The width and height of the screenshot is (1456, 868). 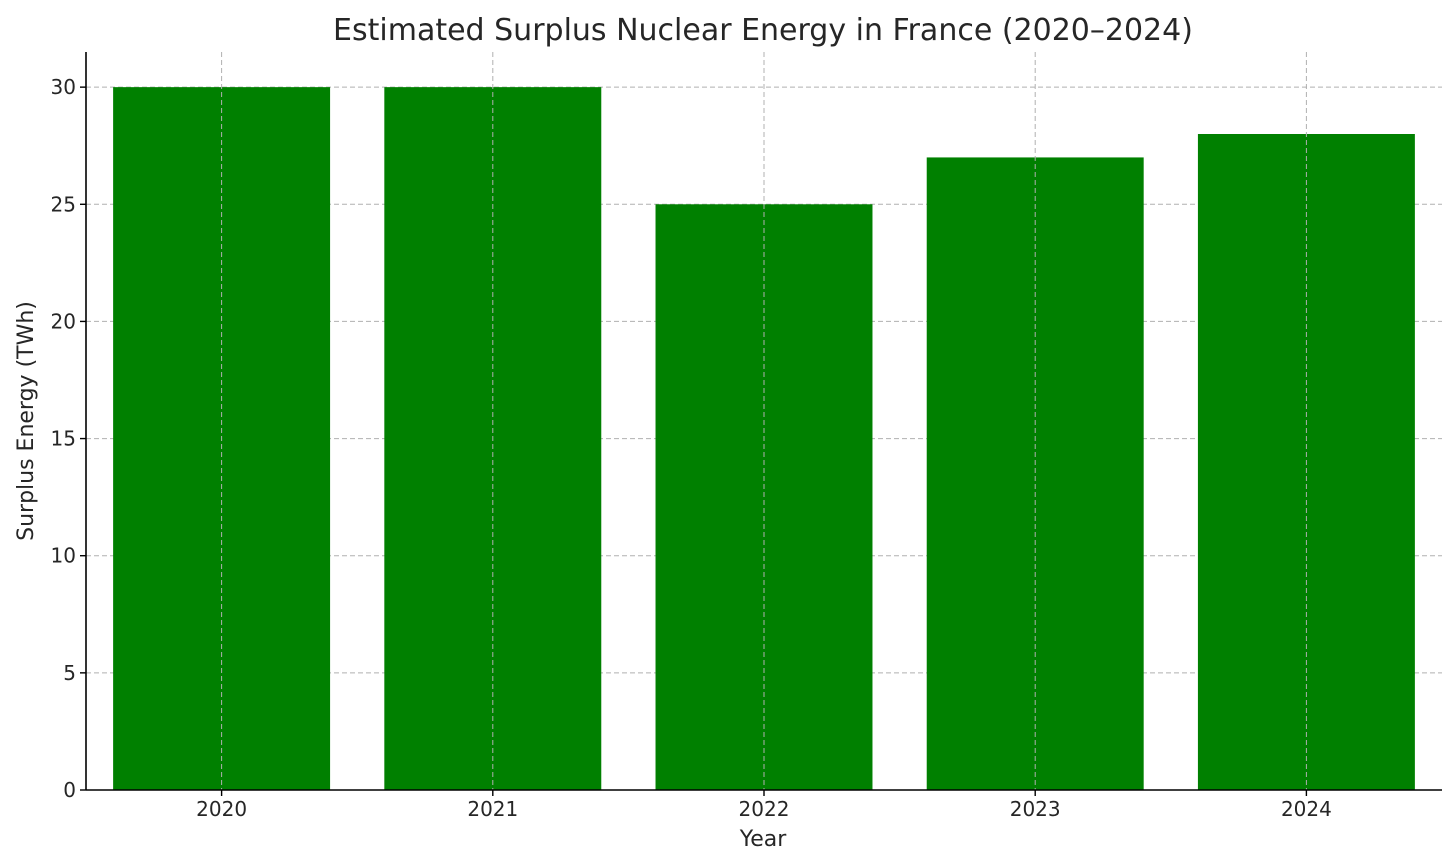 I want to click on x-tick-label: 2023, so click(x=1035, y=809).